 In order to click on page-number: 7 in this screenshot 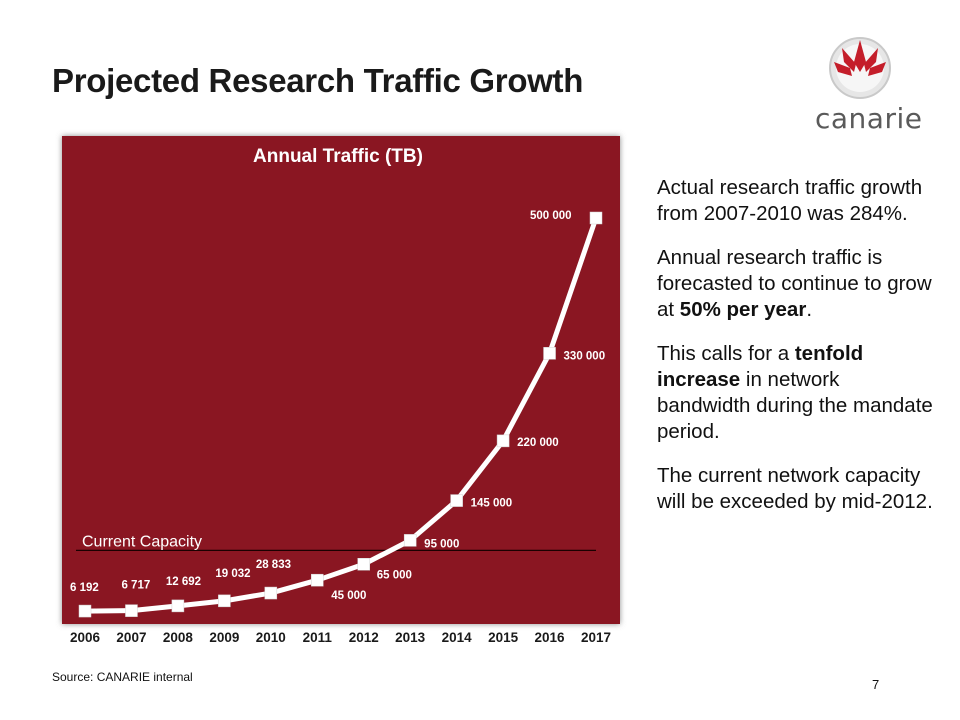, I will do `click(876, 684)`.